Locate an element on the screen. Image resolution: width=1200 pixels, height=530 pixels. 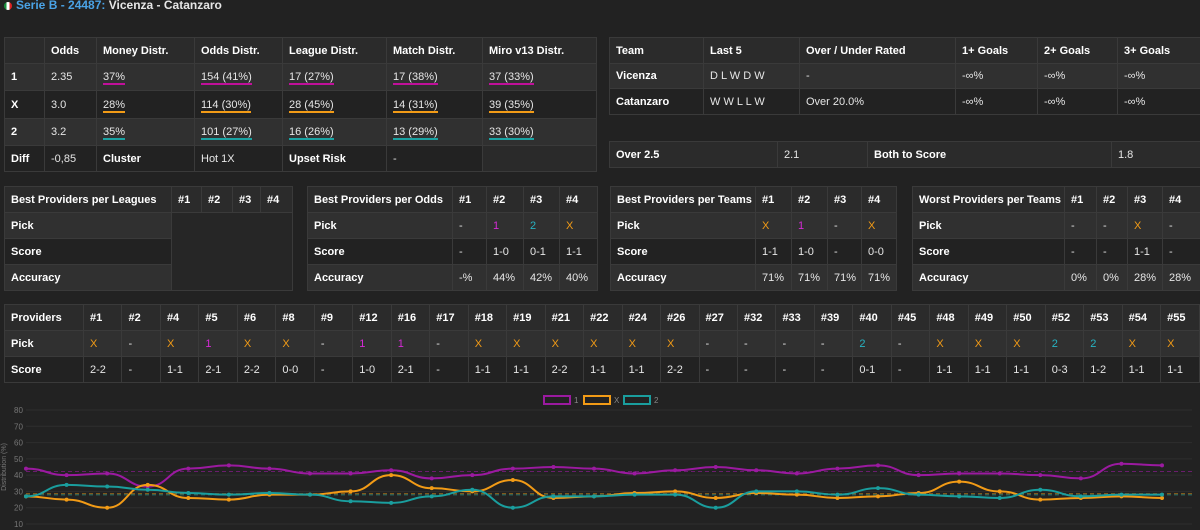
team-row-home: Vicenza D L W D W - -∞% -∞% -∞% is located at coordinates (904, 76).